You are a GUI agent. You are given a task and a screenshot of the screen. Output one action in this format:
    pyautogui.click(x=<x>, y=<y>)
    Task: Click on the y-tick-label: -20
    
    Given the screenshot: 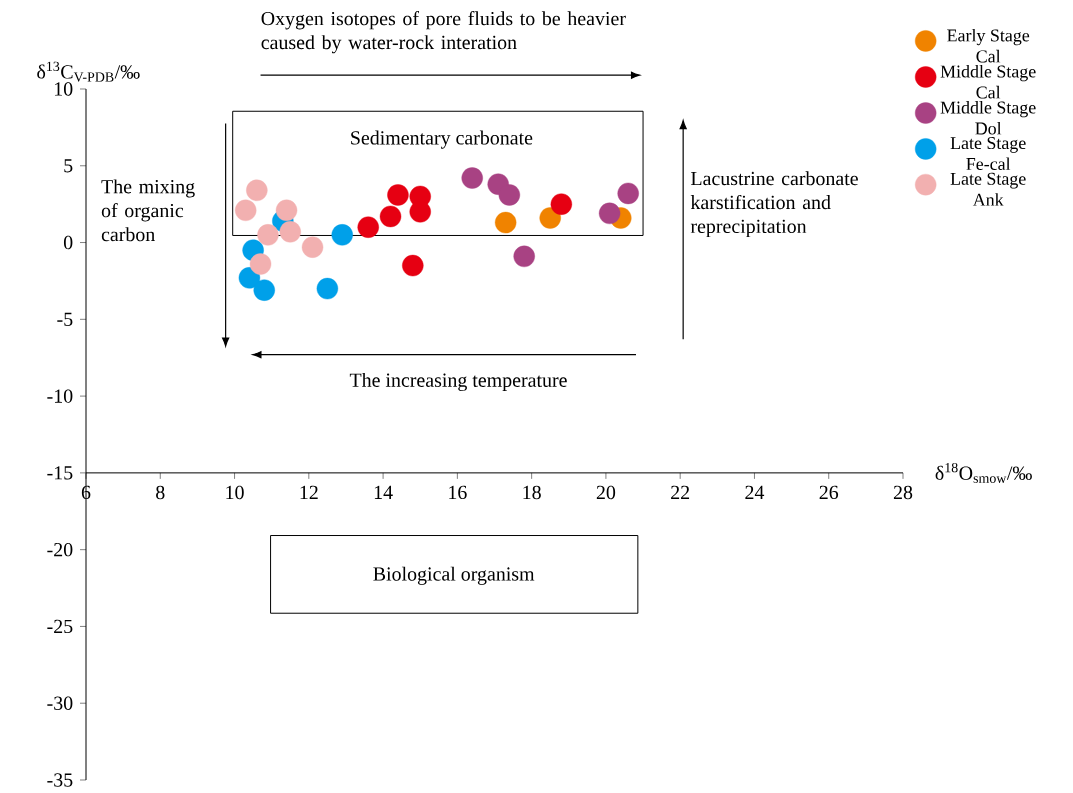 What is the action you would take?
    pyautogui.click(x=60, y=549)
    